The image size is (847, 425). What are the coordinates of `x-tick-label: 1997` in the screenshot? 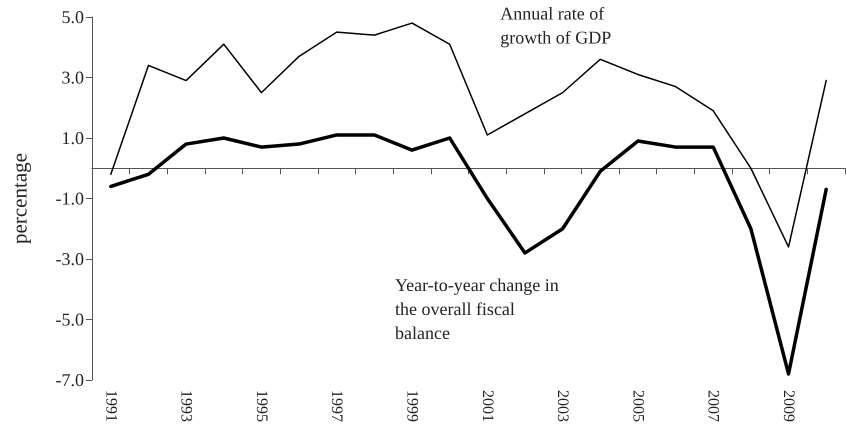 It's located at (337, 406).